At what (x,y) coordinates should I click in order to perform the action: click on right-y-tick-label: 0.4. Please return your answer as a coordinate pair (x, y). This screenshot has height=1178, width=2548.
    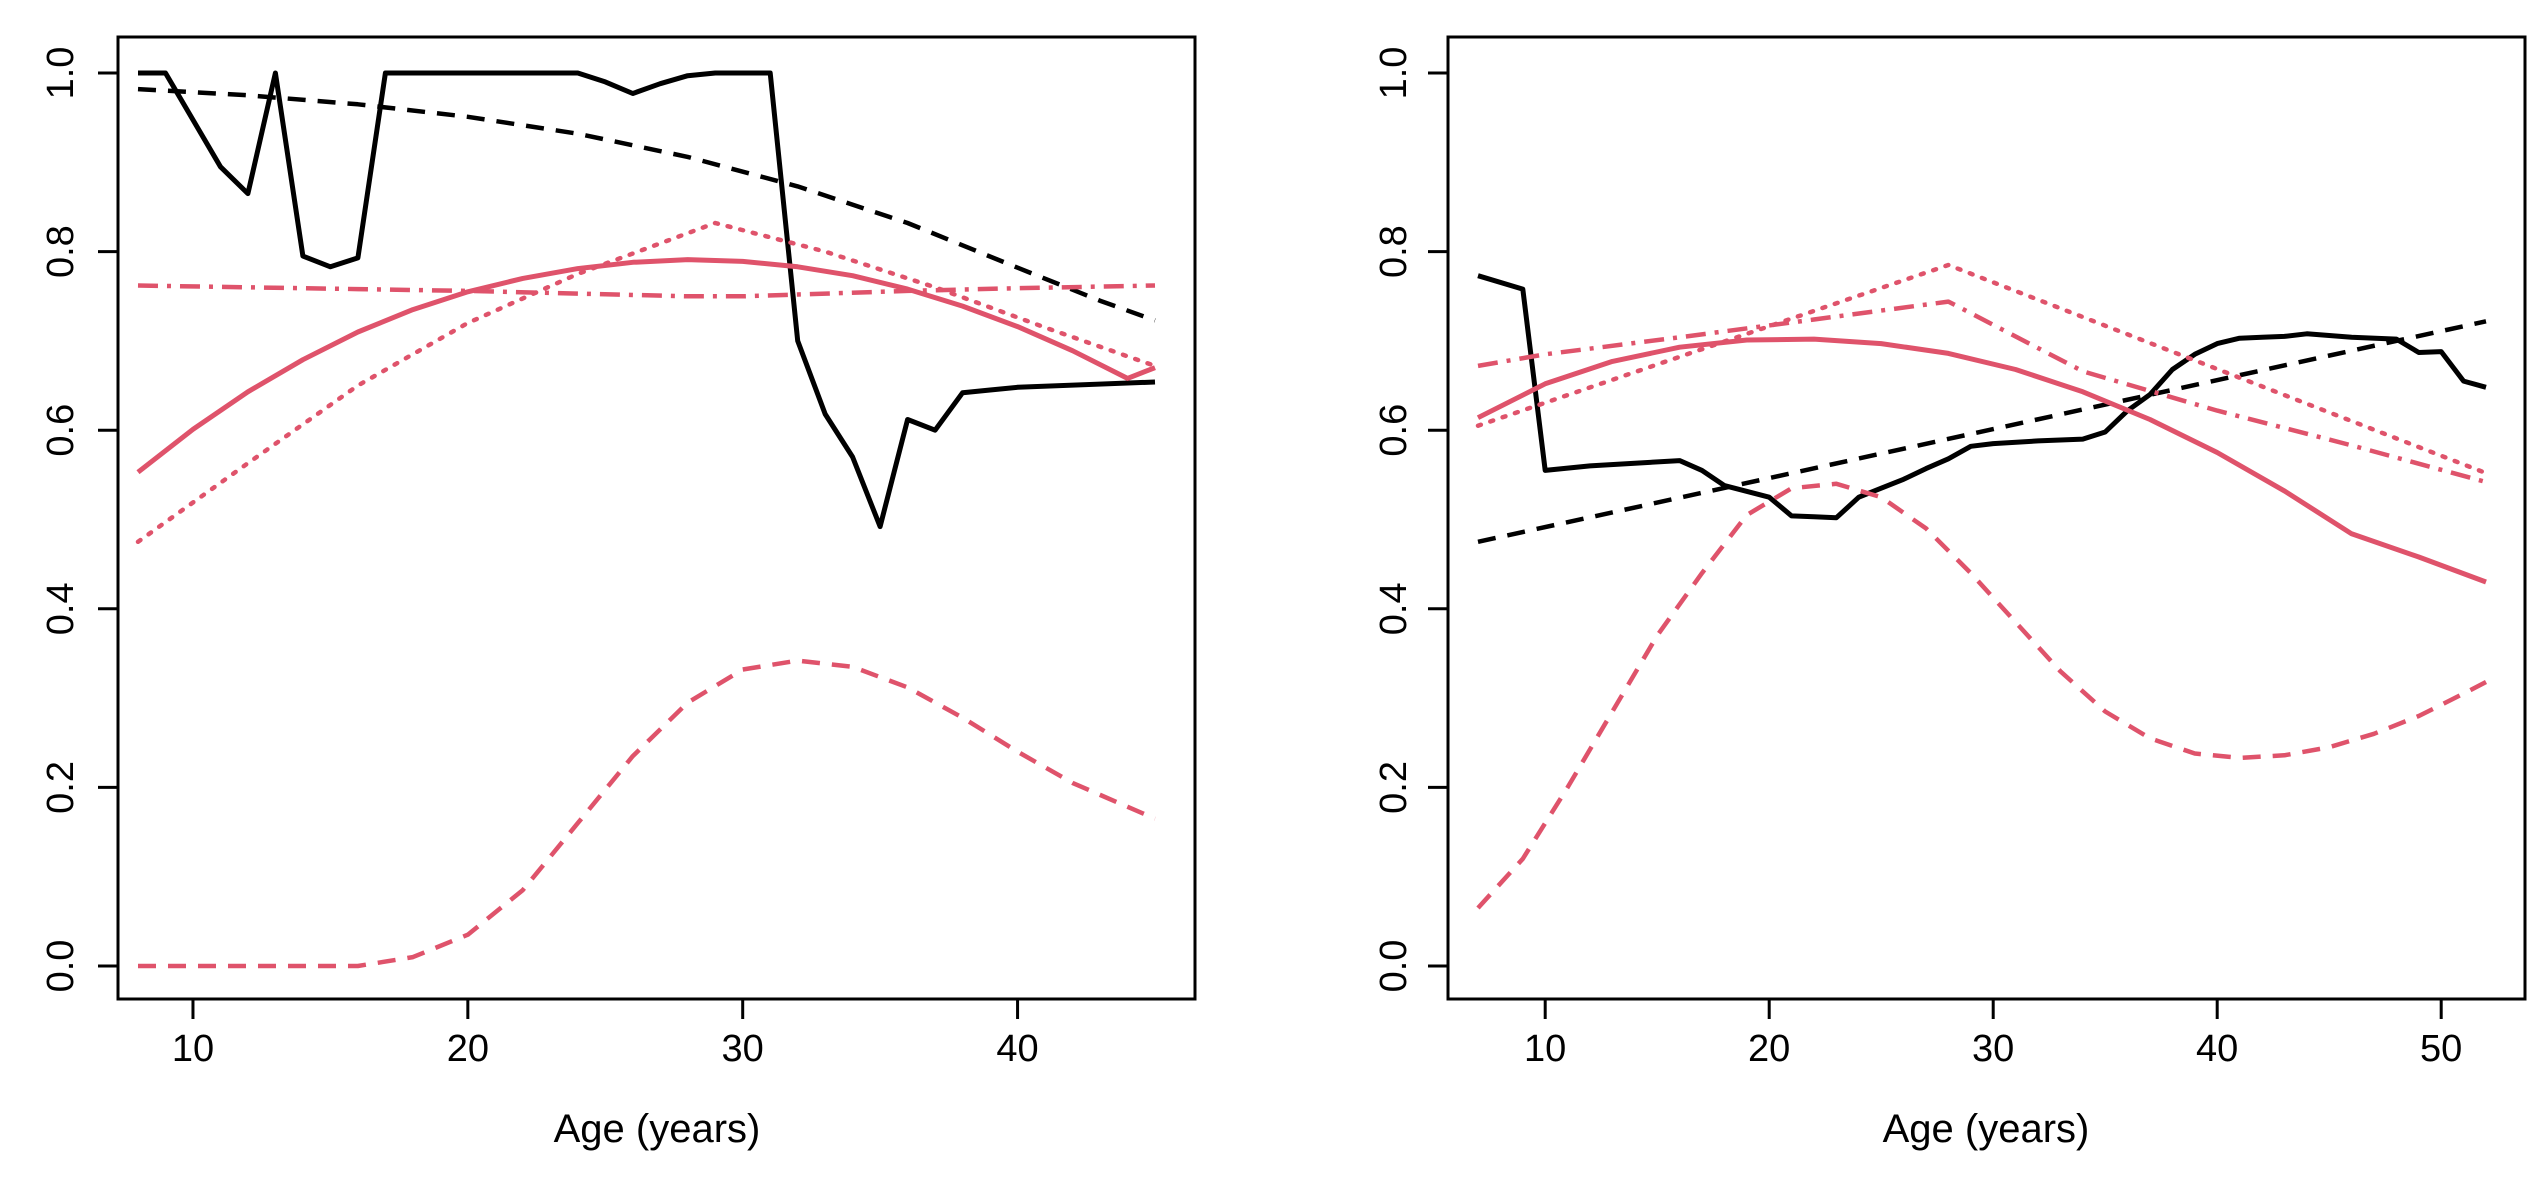
    Looking at the image, I should click on (1394, 608).